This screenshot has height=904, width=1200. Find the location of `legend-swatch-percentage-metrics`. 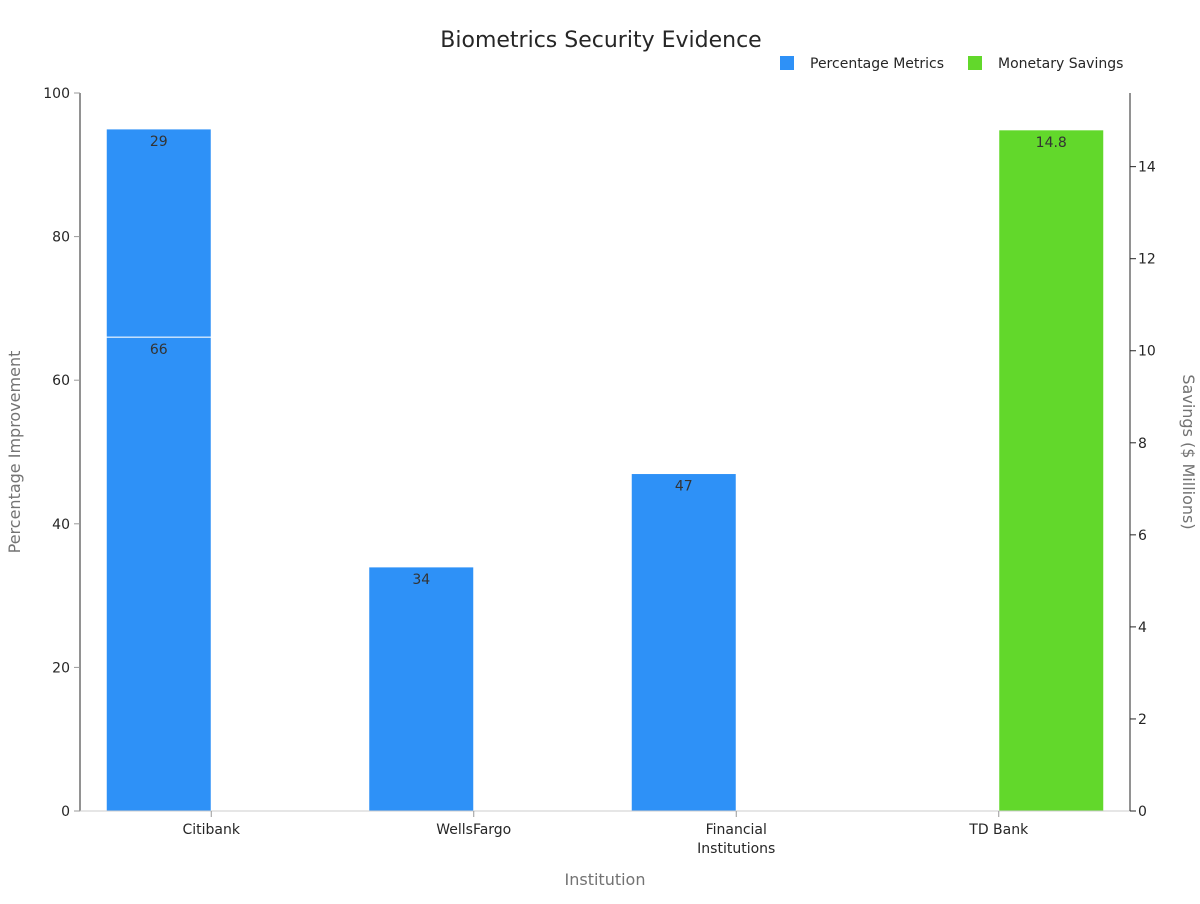

legend-swatch-percentage-metrics is located at coordinates (787, 63).